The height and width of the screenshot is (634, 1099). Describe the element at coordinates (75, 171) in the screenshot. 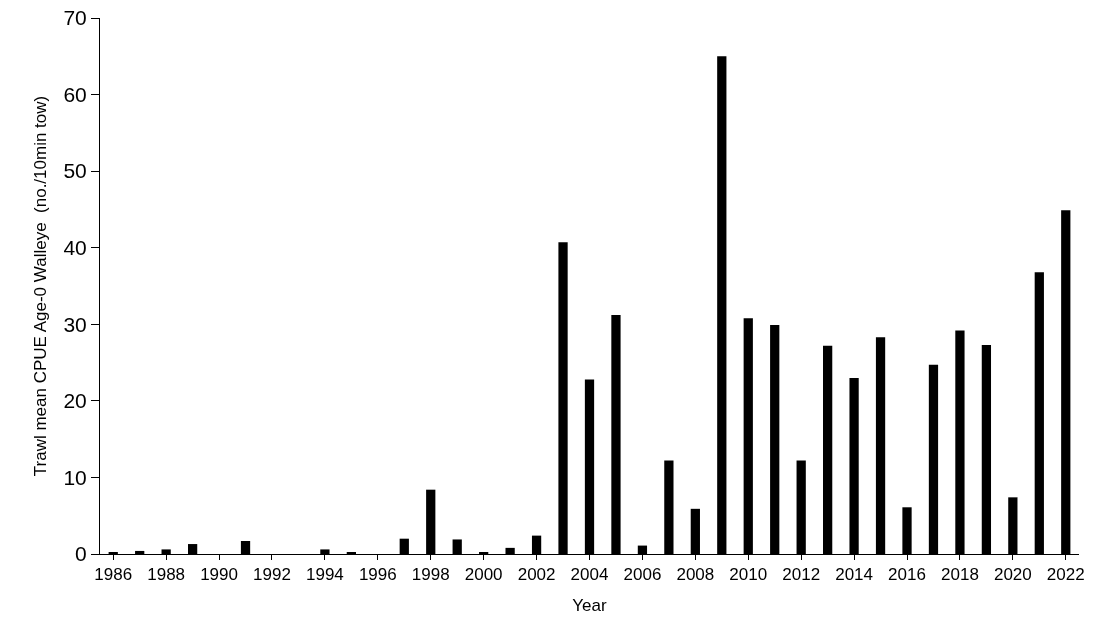

I see `y-tick-label: 50` at that location.